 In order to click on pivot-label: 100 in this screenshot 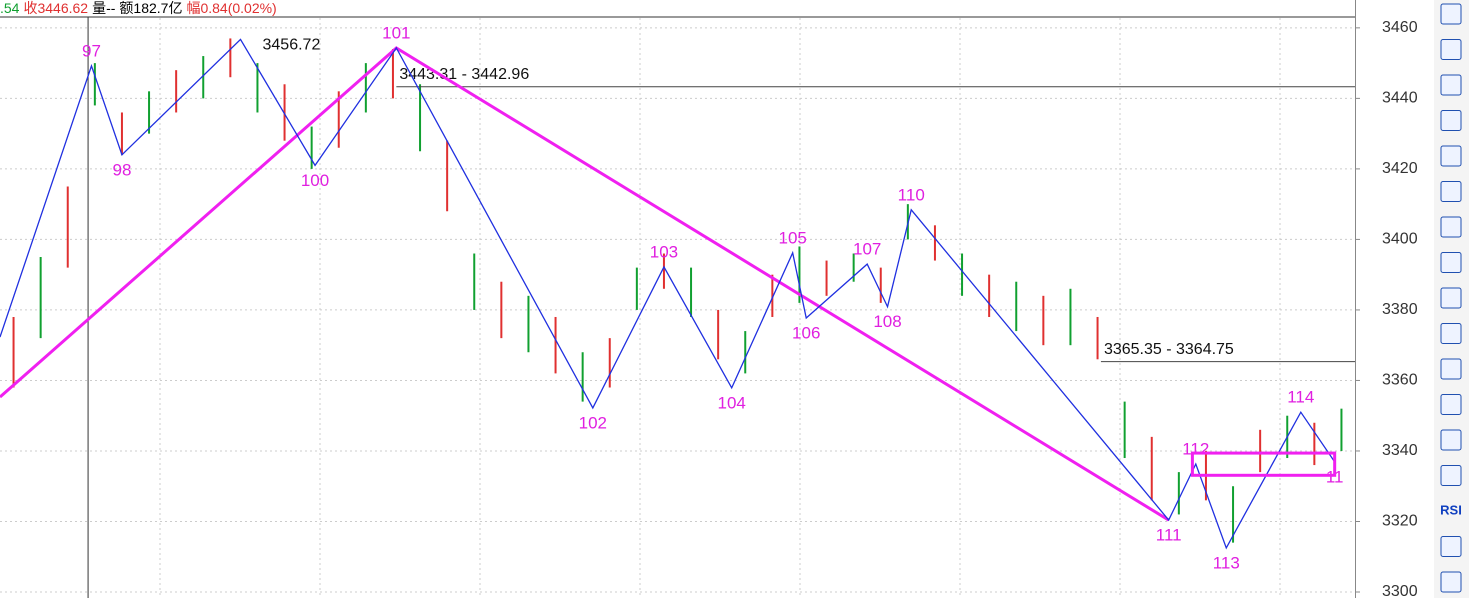, I will do `click(315, 180)`.